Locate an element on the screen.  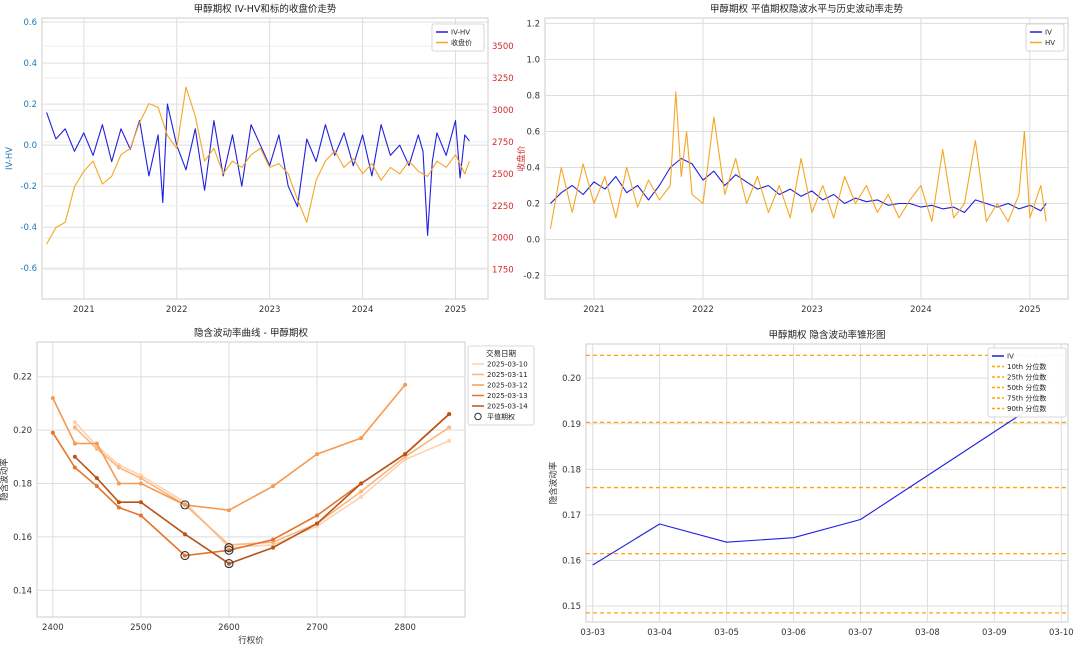
y-axis-label: IV-HV is located at coordinates (10, 158).